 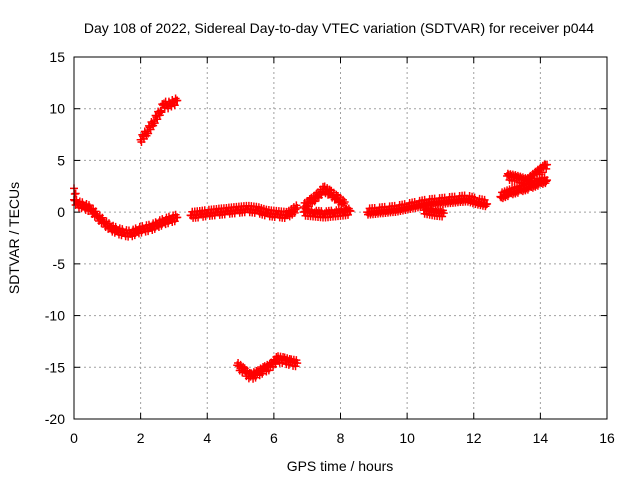 I want to click on y-tick-label: 0, so click(x=61, y=212).